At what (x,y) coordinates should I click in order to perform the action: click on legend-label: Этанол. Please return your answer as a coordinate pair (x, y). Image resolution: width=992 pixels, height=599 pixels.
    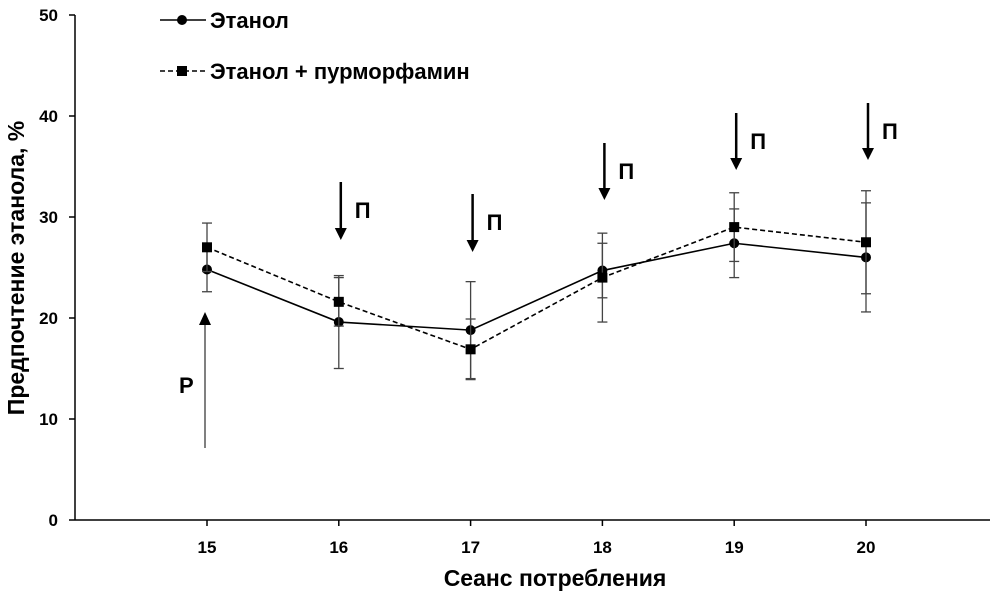
    Looking at the image, I should click on (249, 20).